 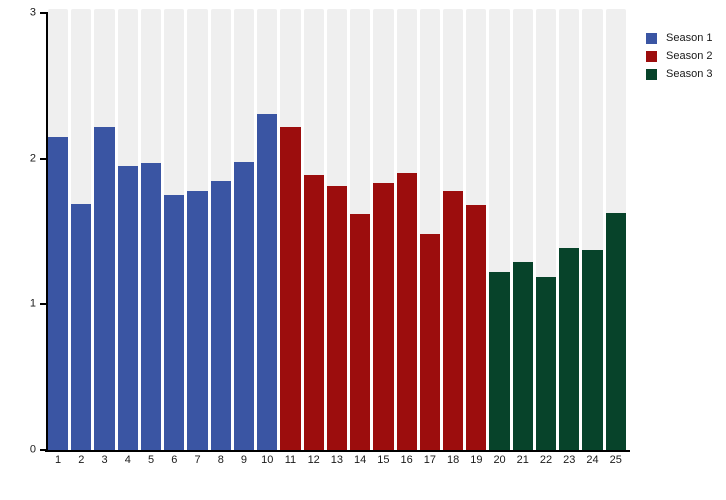 I want to click on y-axis-spine, so click(x=47, y=232).